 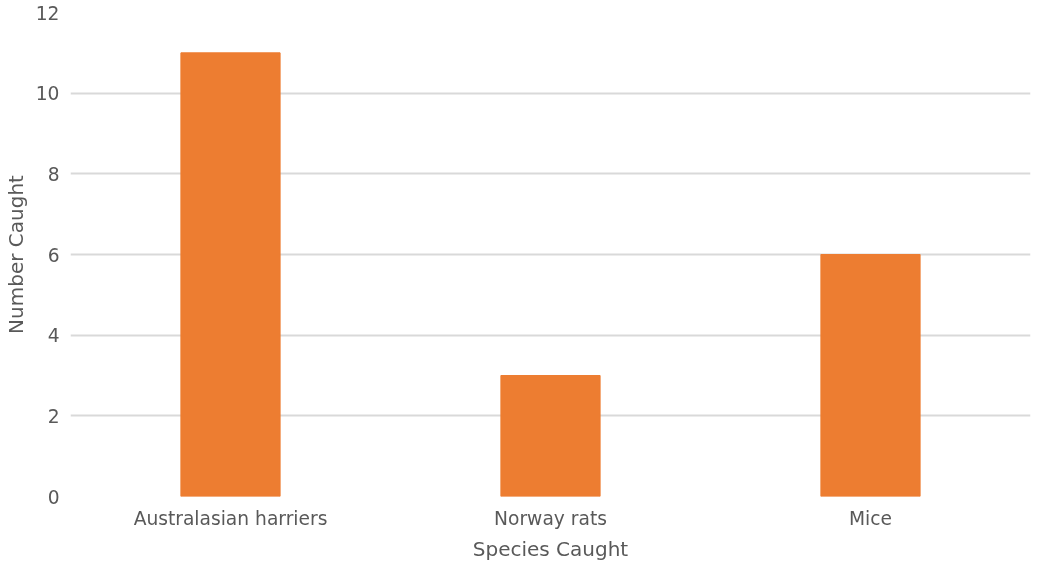 What do you see at coordinates (53, 497) in the screenshot?
I see `y-tick-label: 0` at bounding box center [53, 497].